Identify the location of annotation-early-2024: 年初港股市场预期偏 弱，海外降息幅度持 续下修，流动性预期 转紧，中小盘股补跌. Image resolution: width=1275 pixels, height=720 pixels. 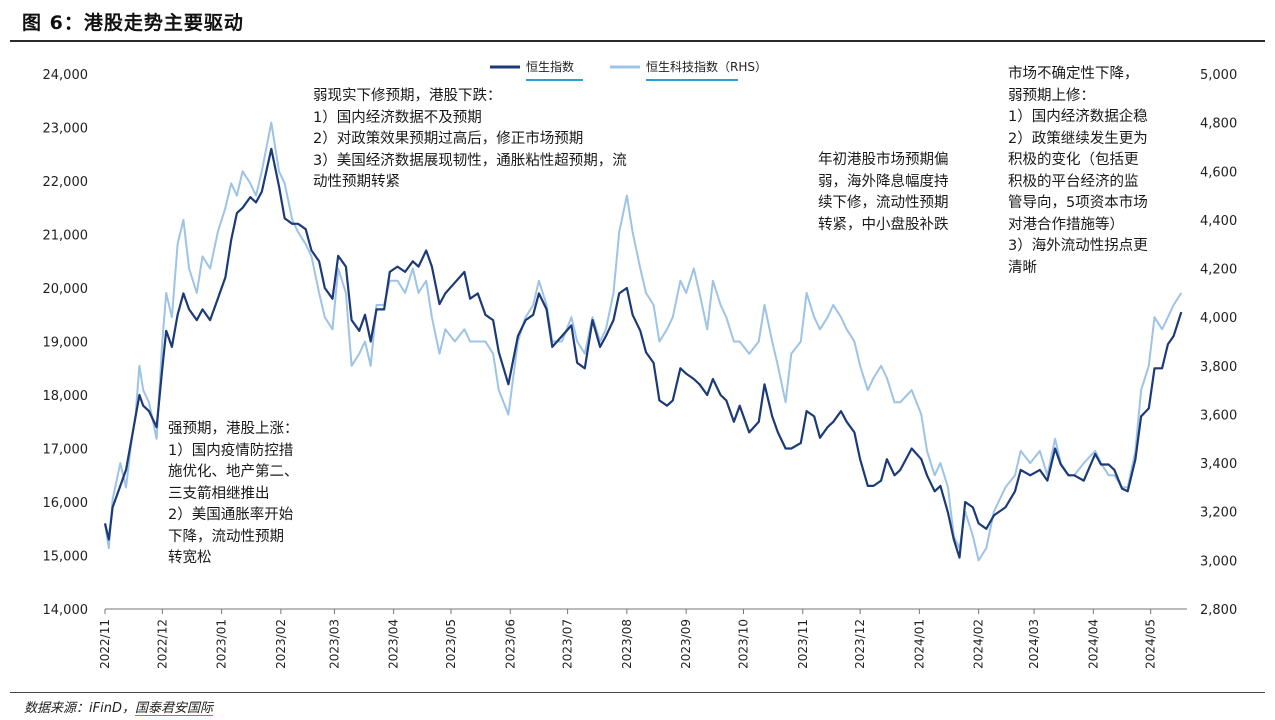
(883, 193).